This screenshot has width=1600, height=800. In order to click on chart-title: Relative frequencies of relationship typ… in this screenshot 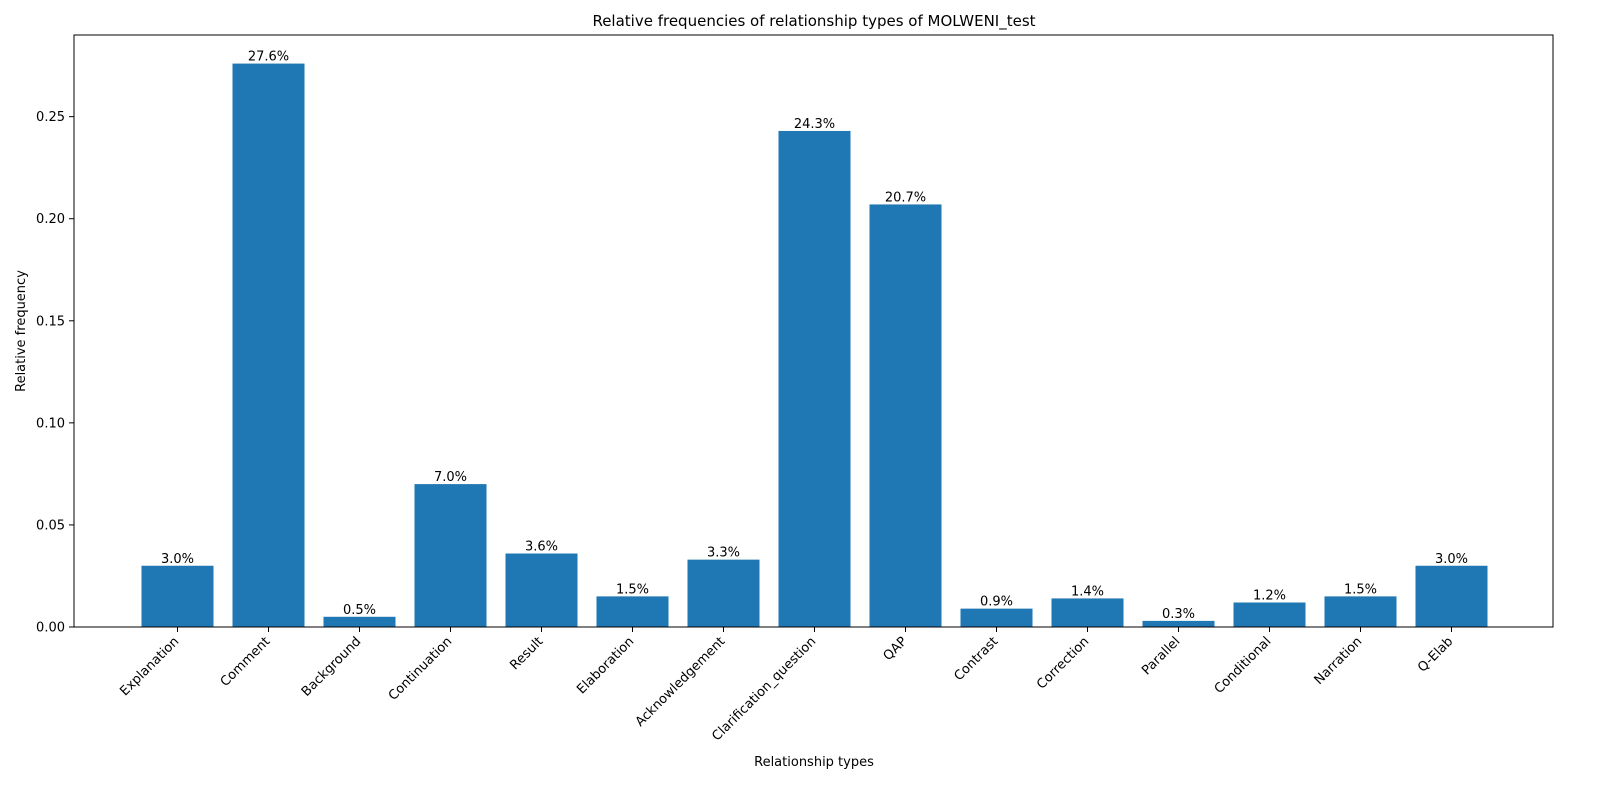, I will do `click(813, 21)`.